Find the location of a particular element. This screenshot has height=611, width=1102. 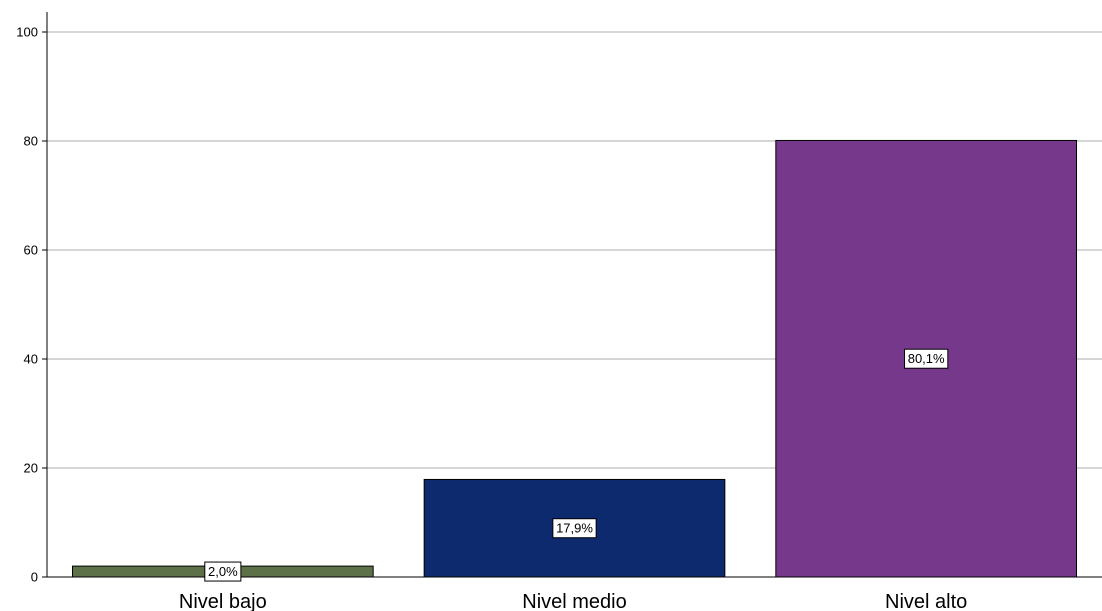

category-label-2: Nivel alto is located at coordinates (926, 601).